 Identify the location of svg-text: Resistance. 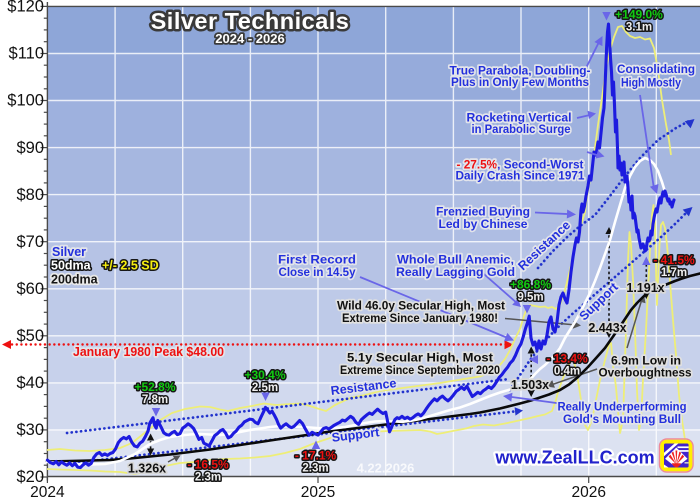
(363, 387).